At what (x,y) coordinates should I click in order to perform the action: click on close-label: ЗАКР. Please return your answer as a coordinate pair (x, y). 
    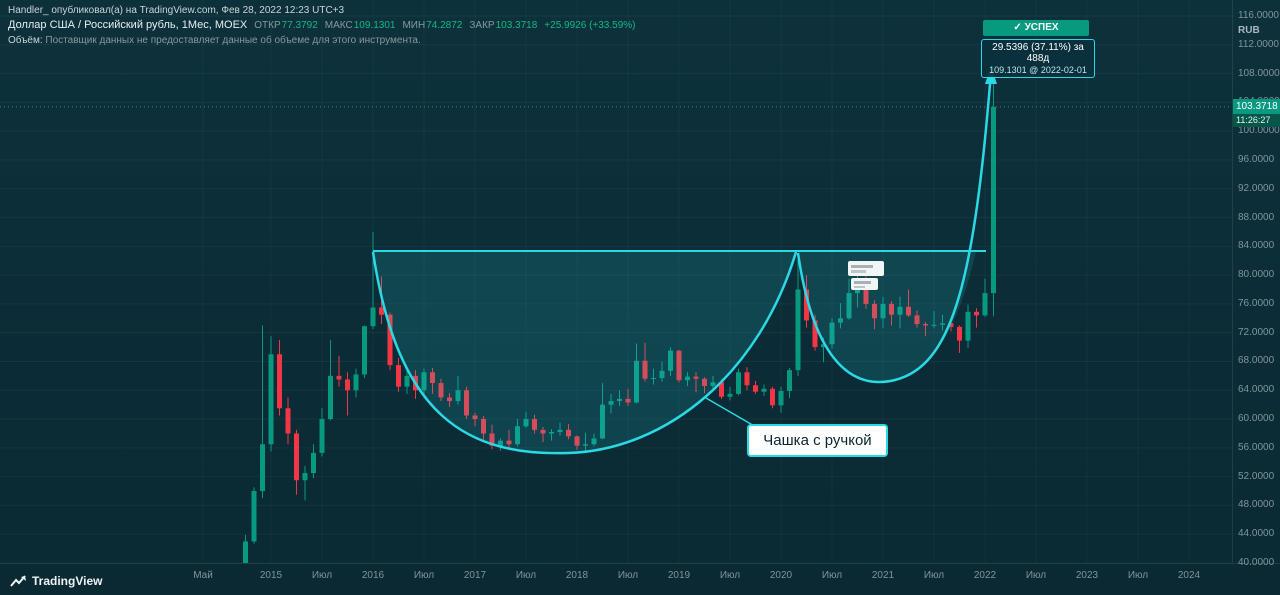
    Looking at the image, I should click on (482, 25).